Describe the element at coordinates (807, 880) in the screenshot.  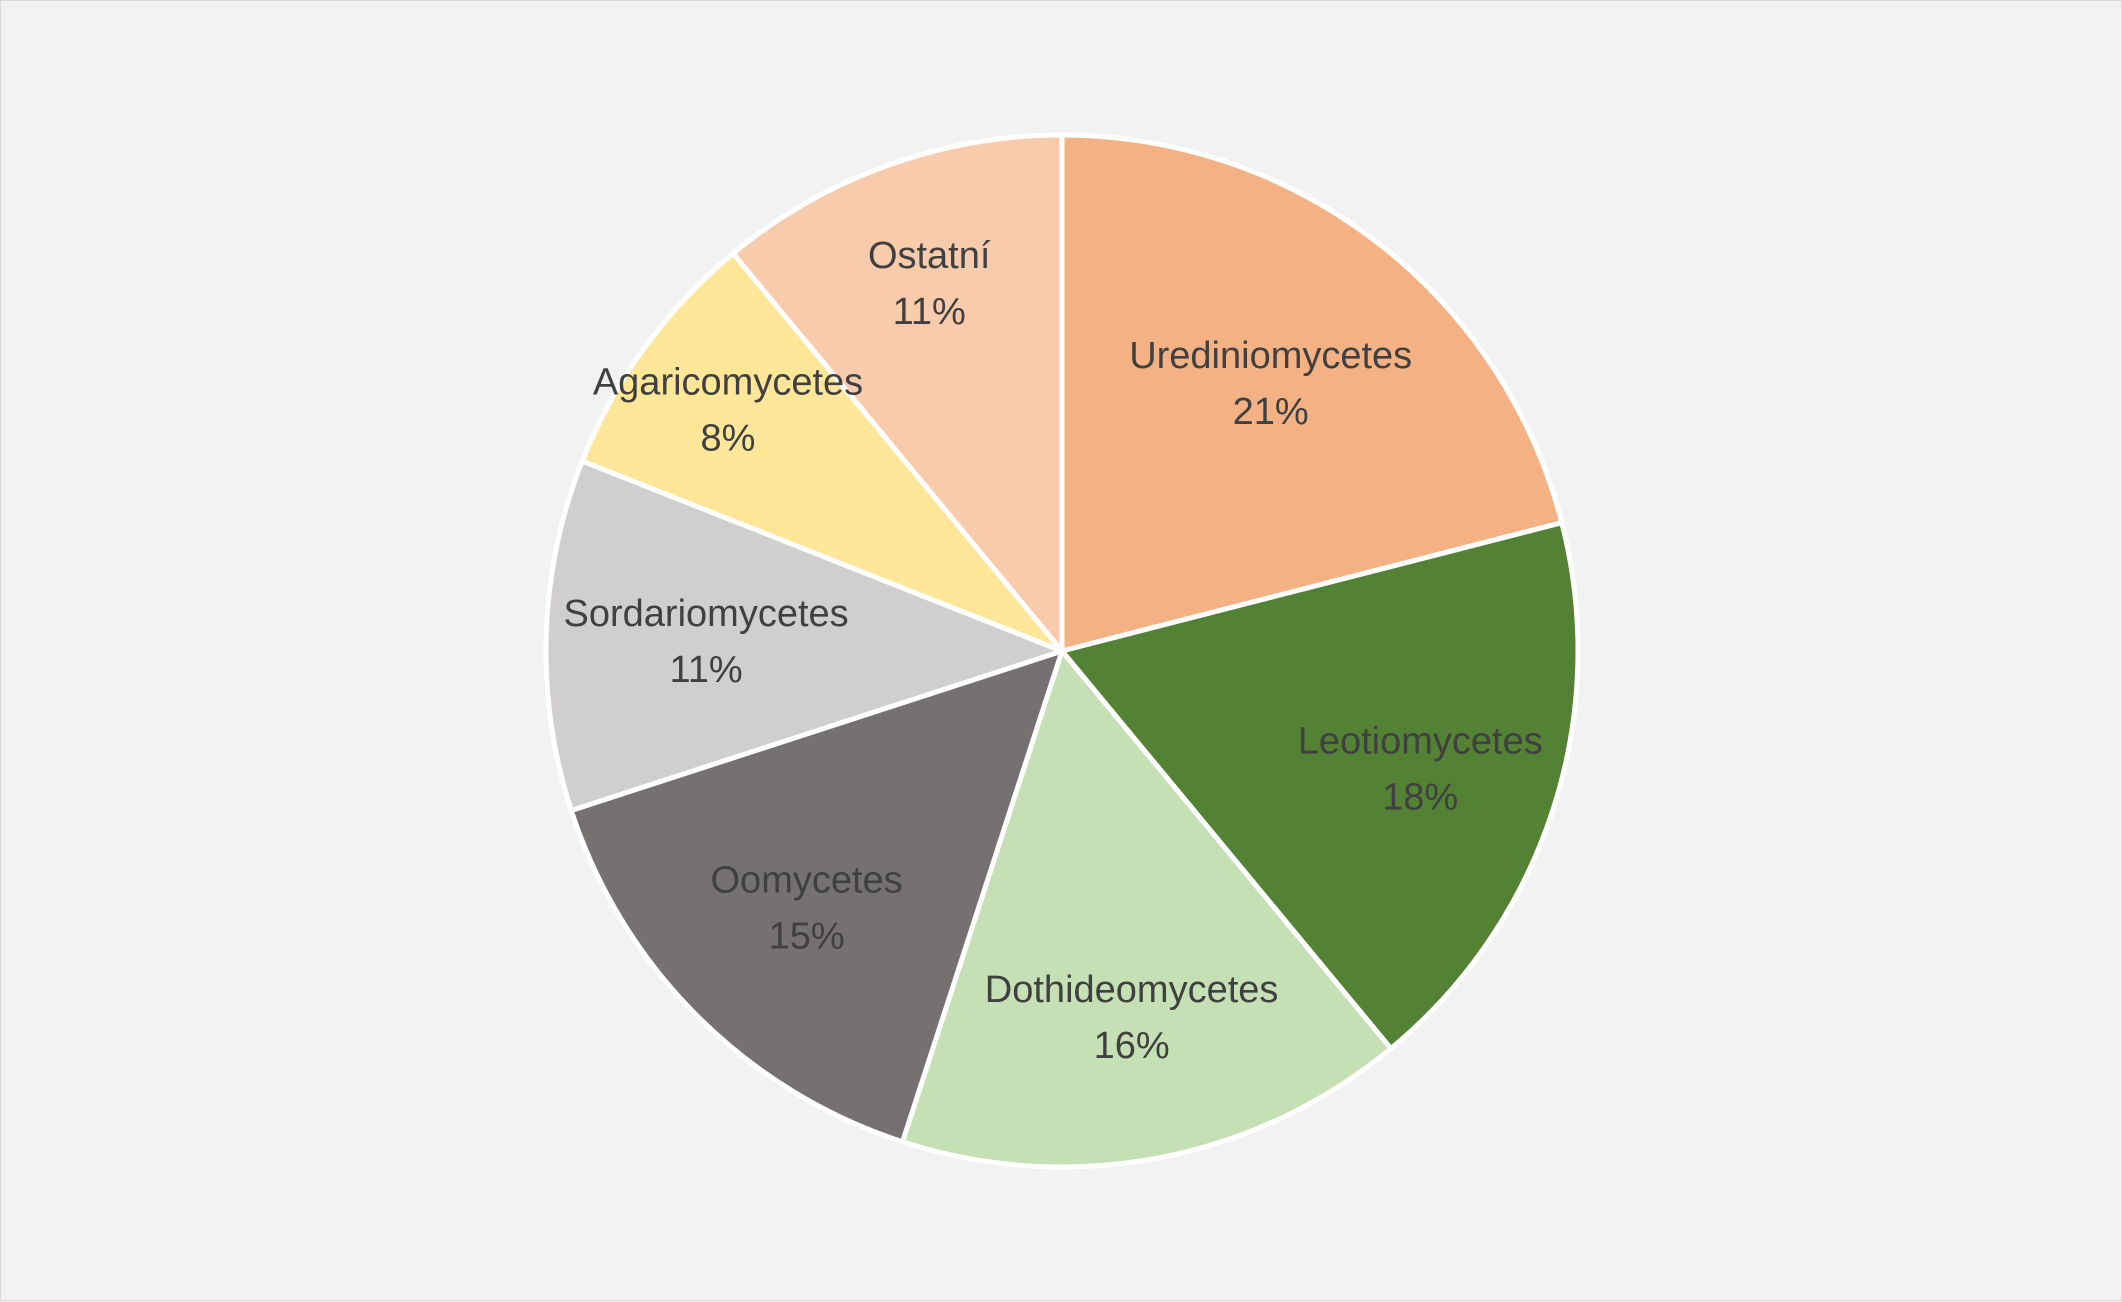
I see `data-label-name-oomycetes: Oomycetes` at that location.